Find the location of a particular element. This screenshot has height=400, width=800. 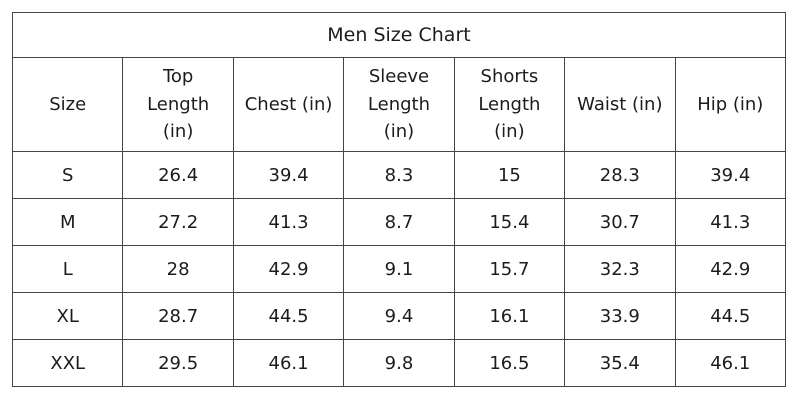

cell-size: S is located at coordinates (67, 175).